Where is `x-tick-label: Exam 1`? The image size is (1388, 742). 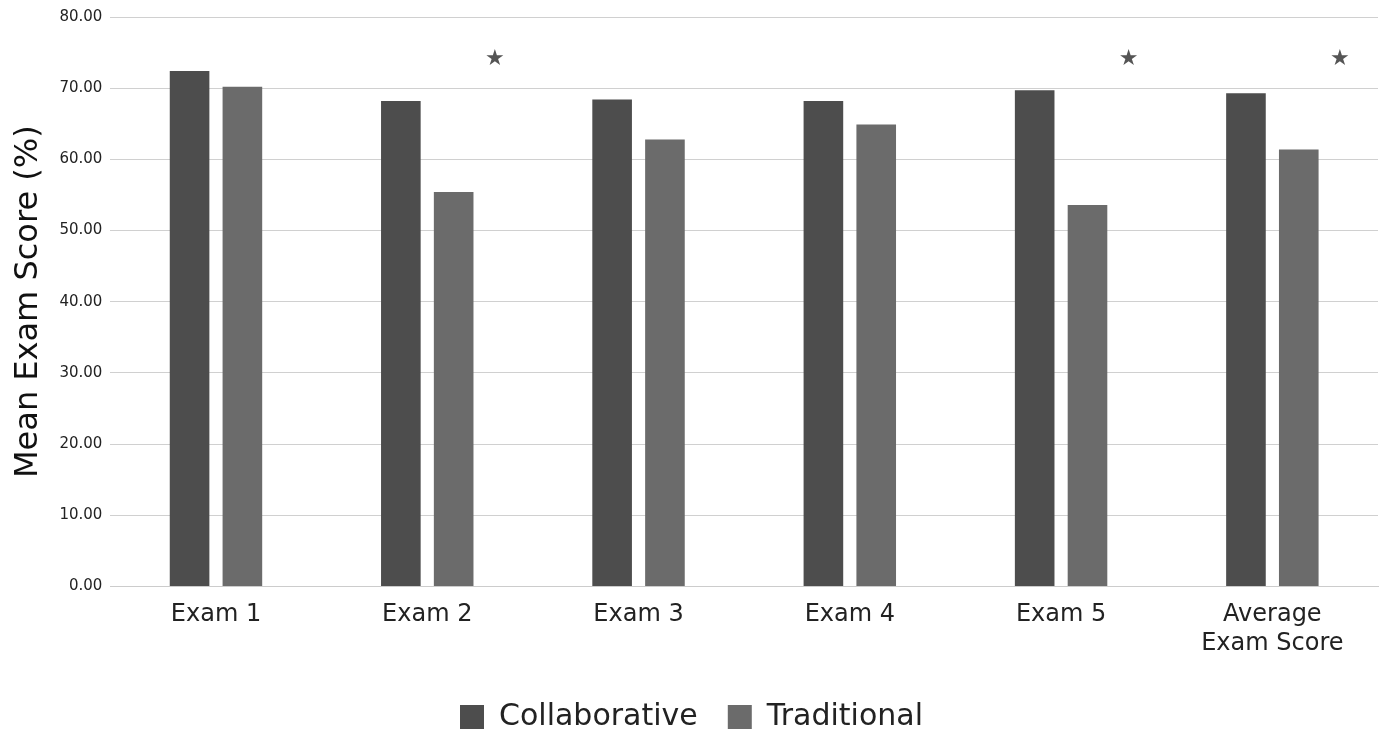 x-tick-label: Exam 1 is located at coordinates (216, 613).